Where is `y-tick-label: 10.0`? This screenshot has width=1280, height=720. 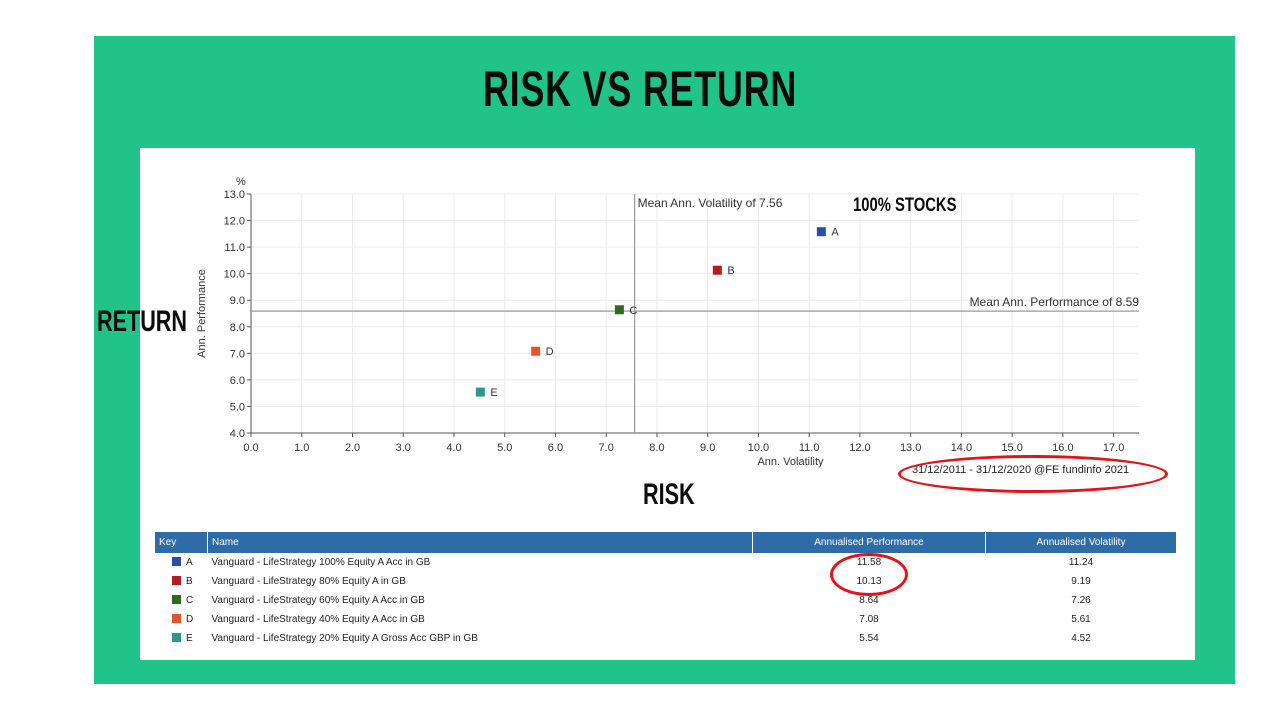 y-tick-label: 10.0 is located at coordinates (234, 275).